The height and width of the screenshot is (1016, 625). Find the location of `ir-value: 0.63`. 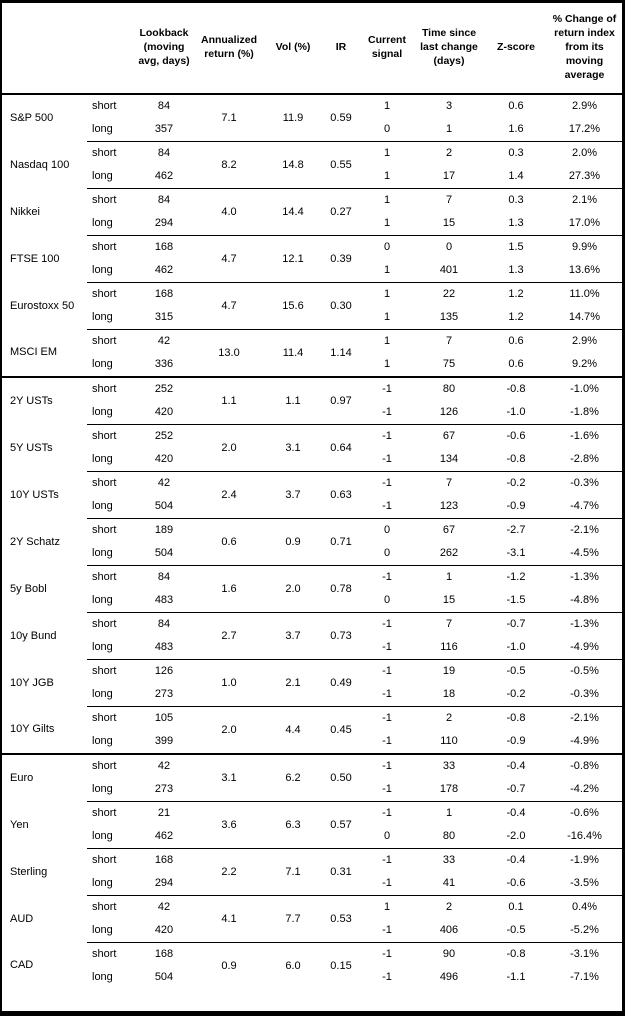

ir-value: 0.63 is located at coordinates (341, 495).